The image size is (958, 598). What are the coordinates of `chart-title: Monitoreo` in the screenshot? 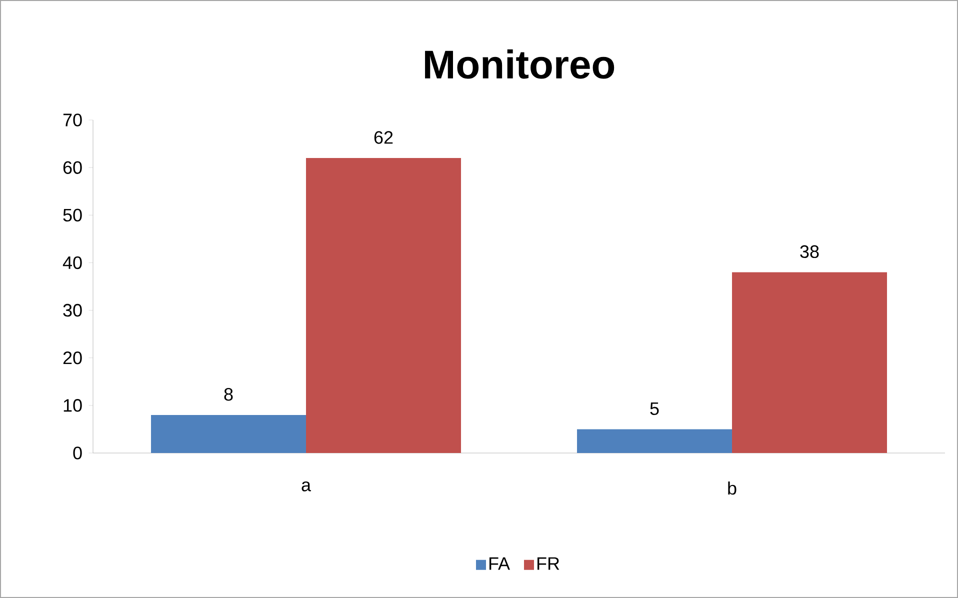 It's located at (519, 64).